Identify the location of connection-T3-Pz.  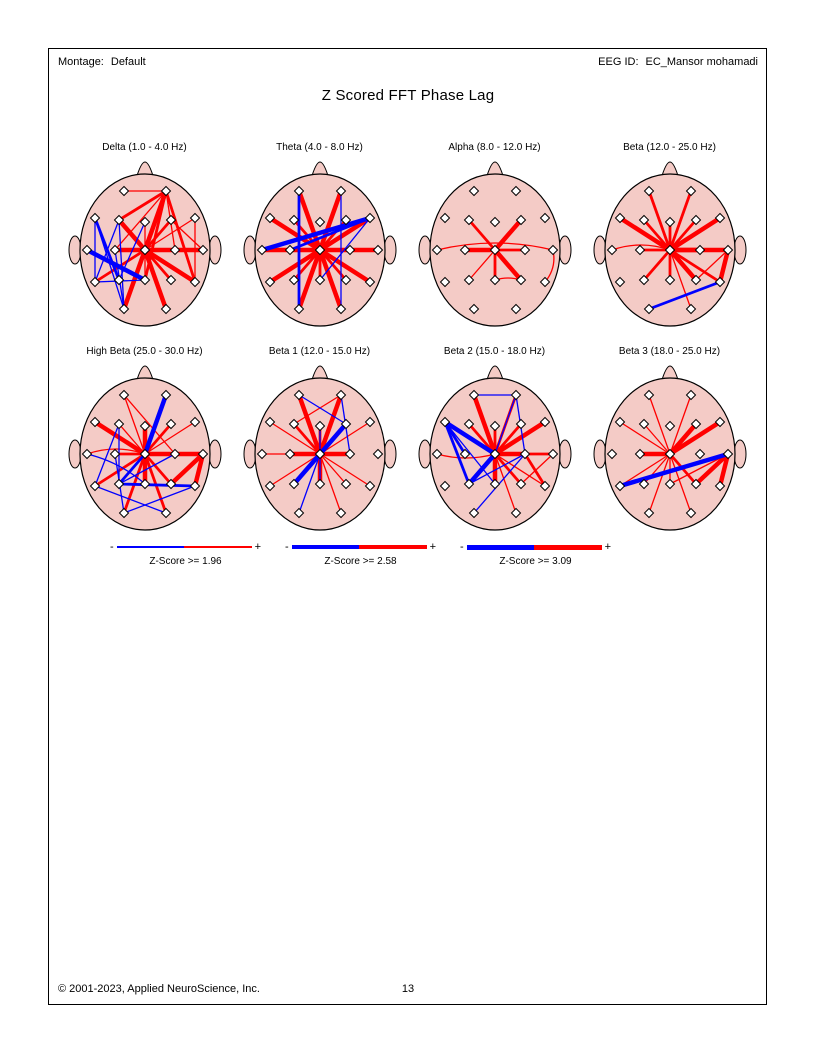
(116, 265).